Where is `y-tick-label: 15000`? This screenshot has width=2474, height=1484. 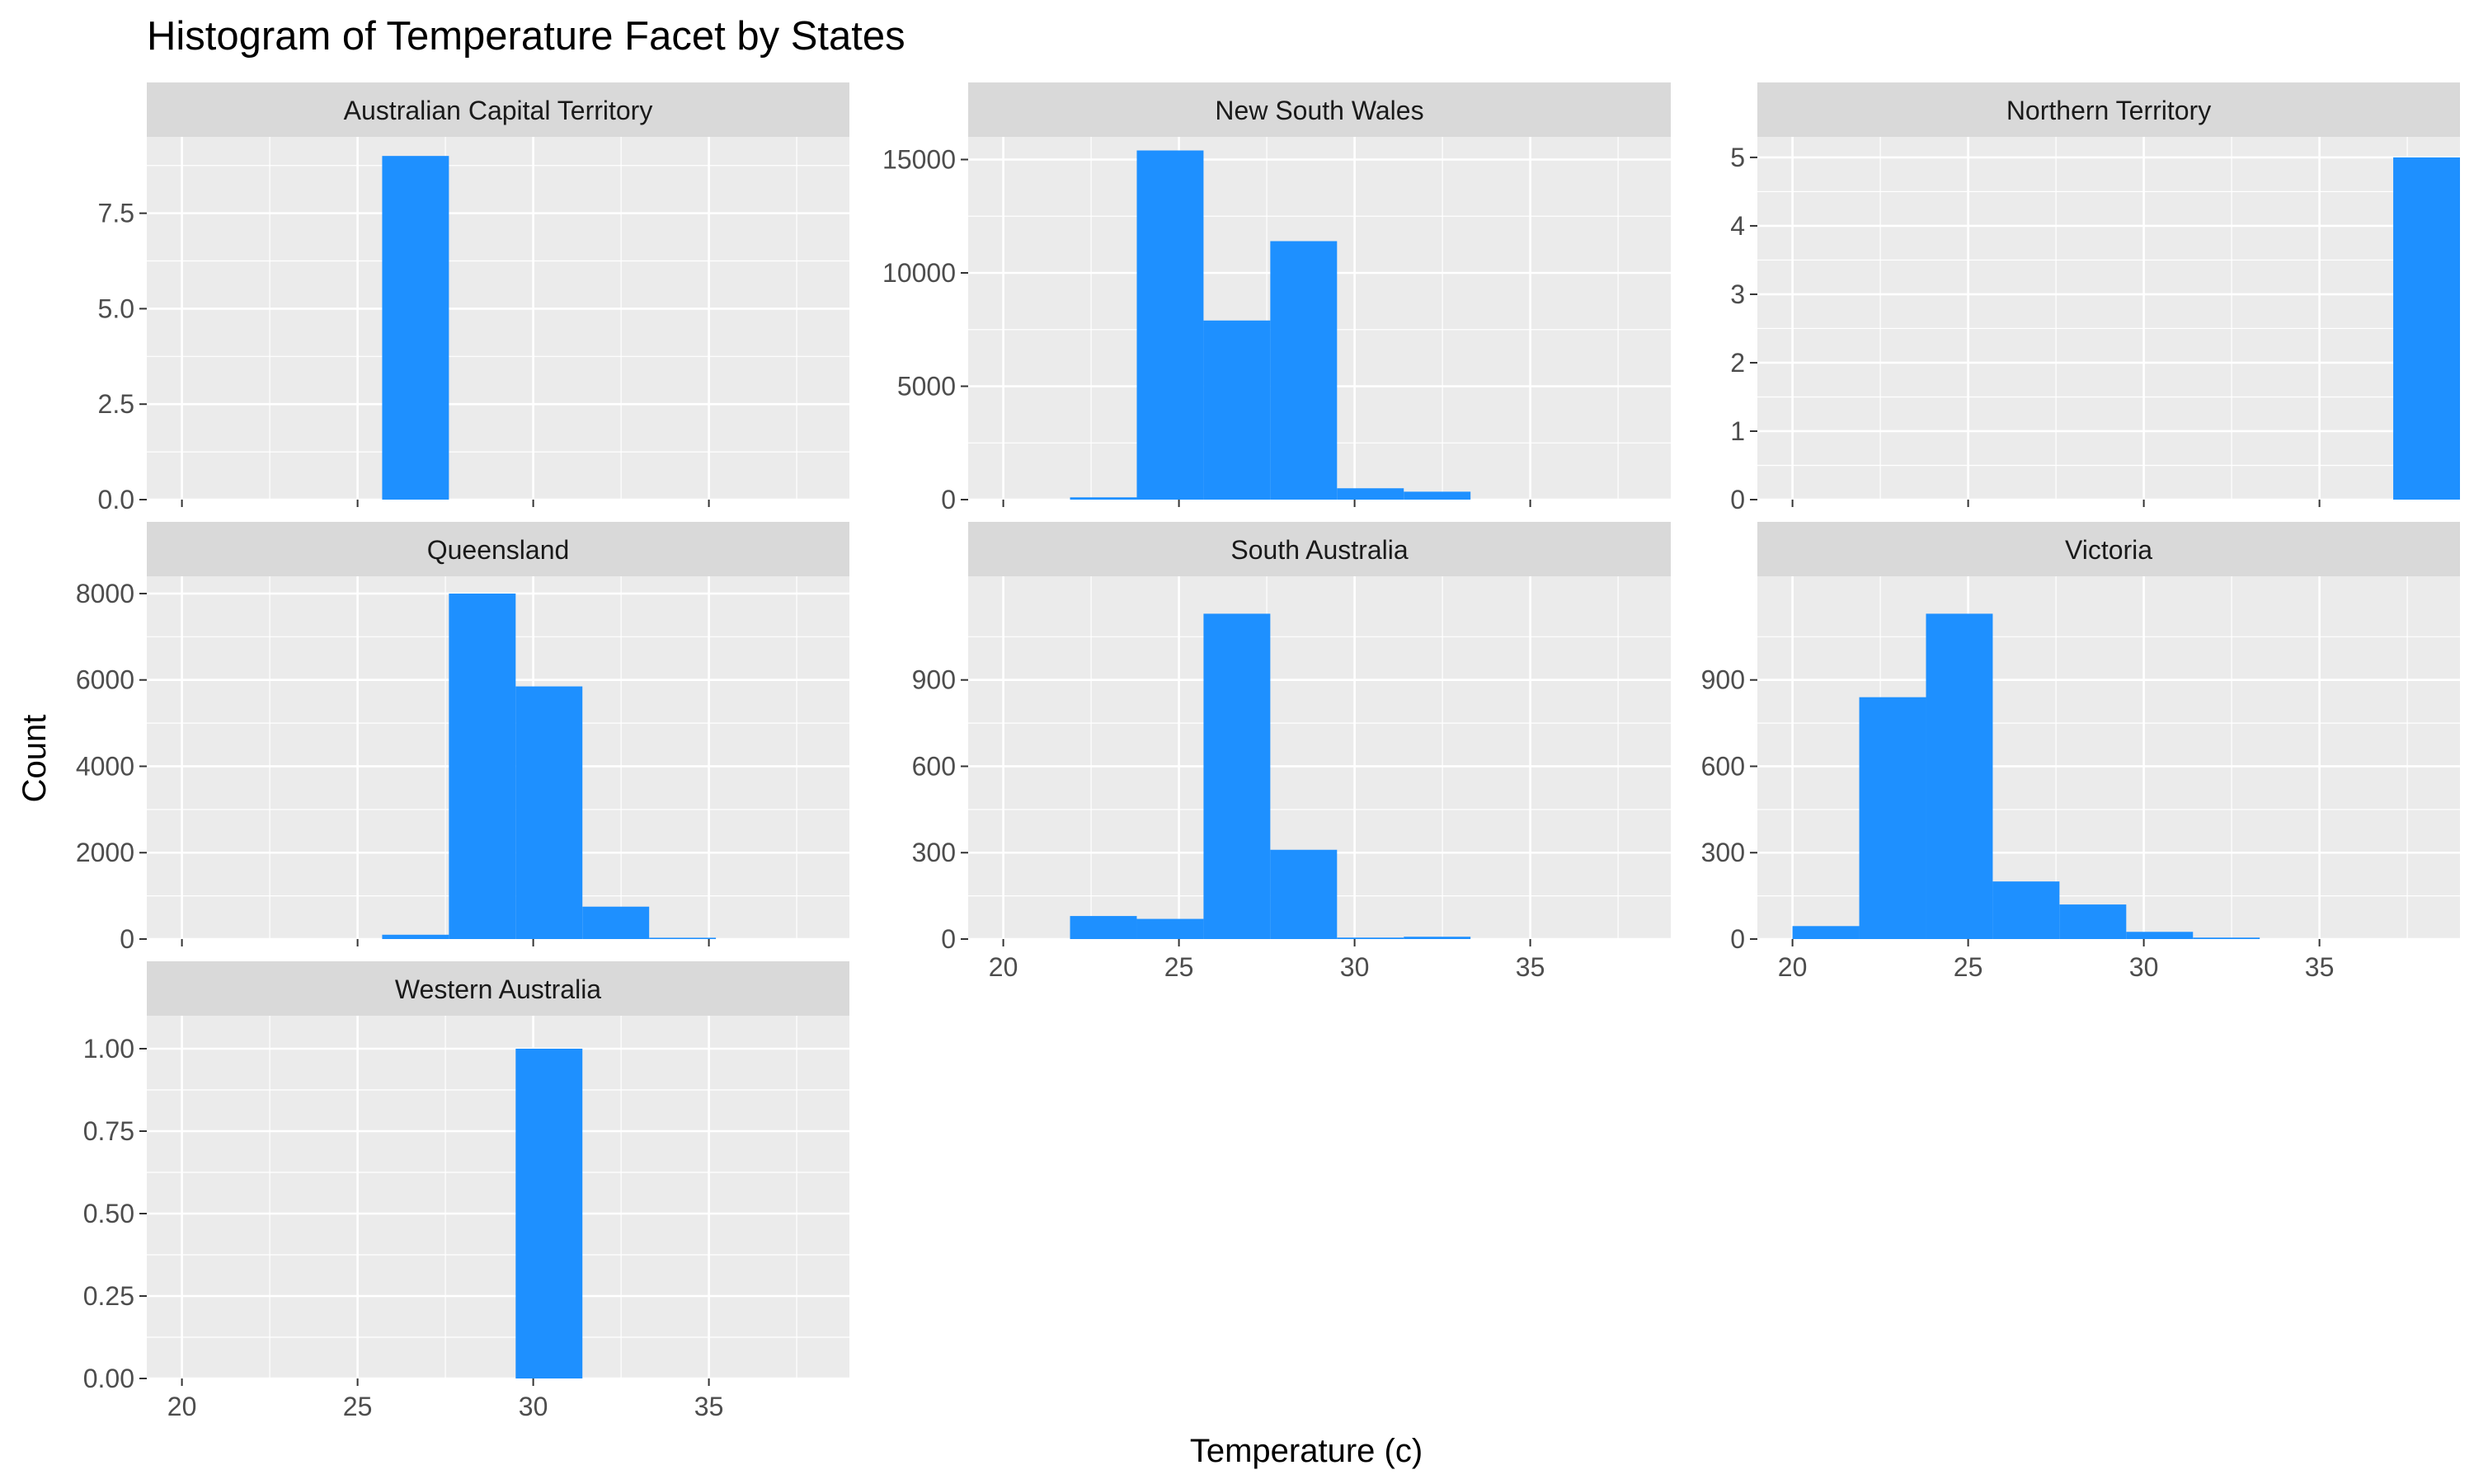 y-tick-label: 15000 is located at coordinates (919, 160).